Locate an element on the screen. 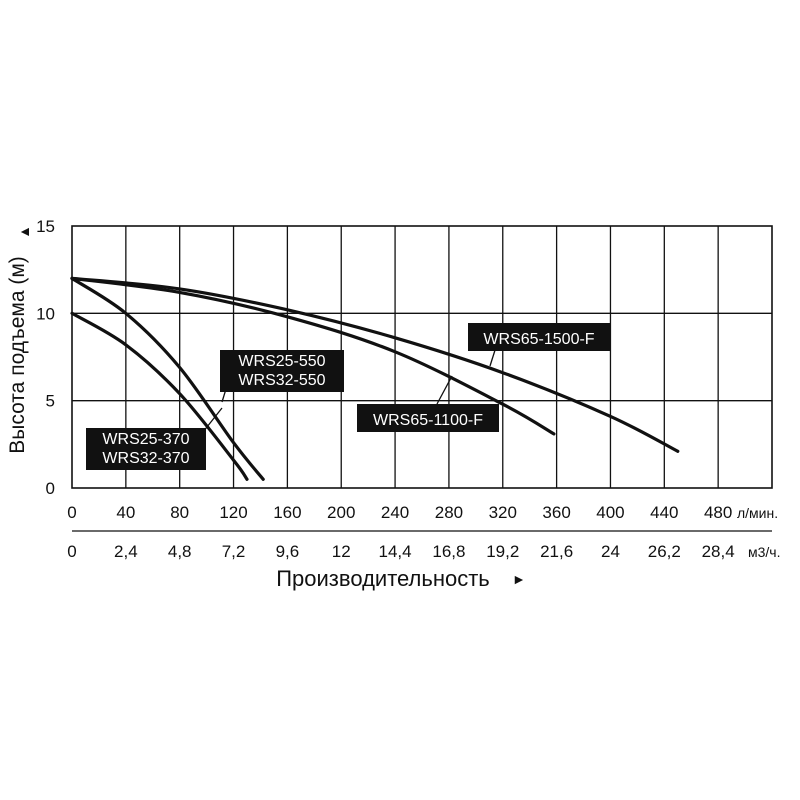  x-tick-label-m3h: 14,4 is located at coordinates (395, 551).